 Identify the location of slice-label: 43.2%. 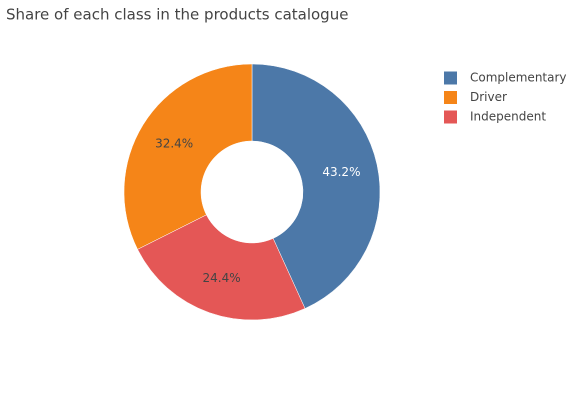
(341, 172).